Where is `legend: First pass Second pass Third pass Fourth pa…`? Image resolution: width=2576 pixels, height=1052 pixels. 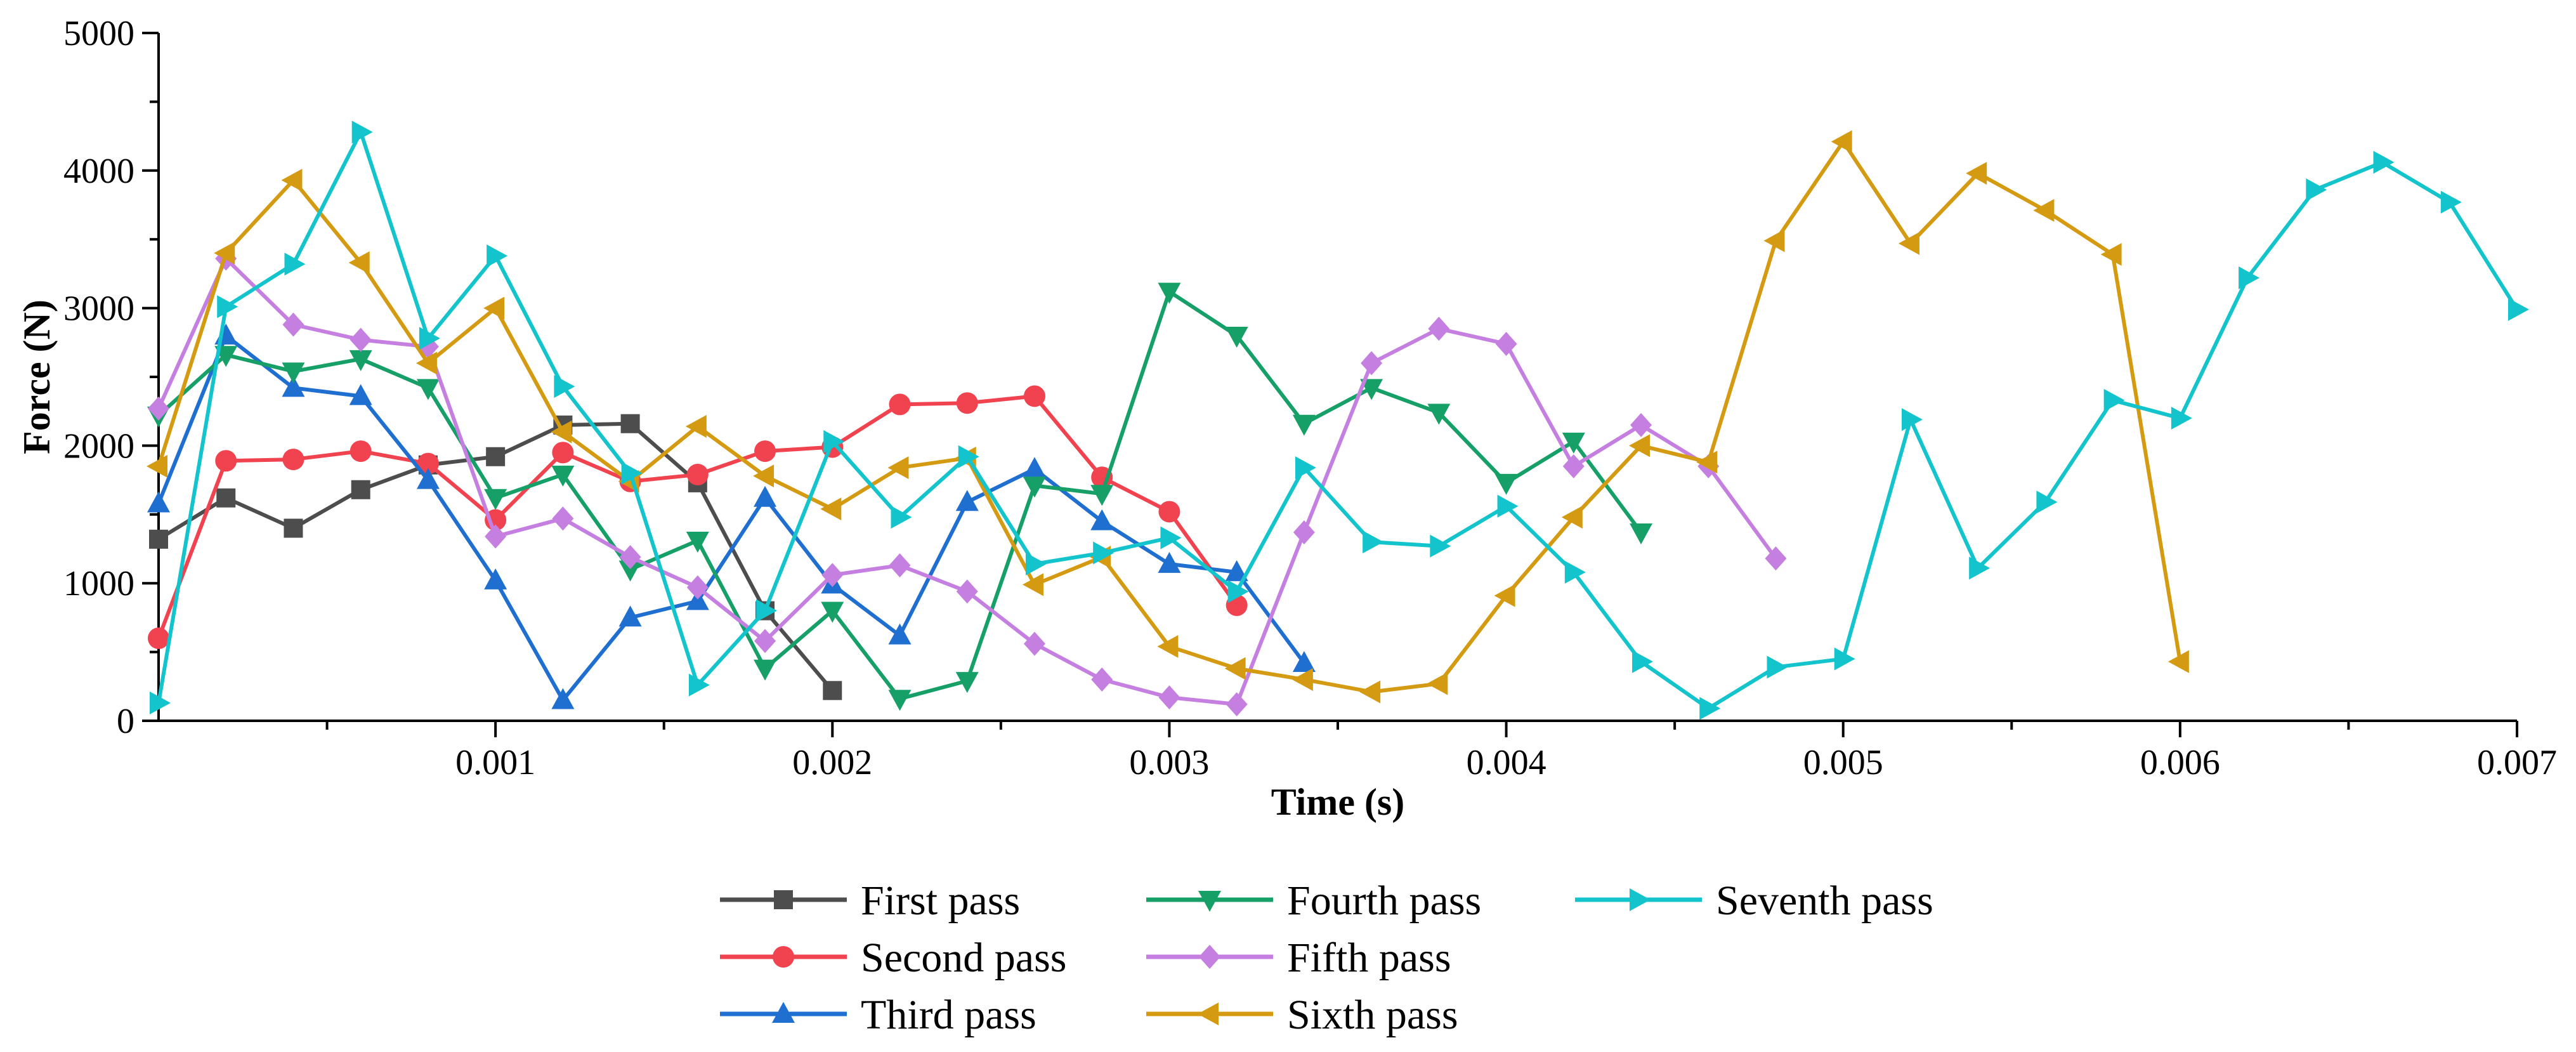 legend: First pass Second pass Third pass Fourth pa… is located at coordinates (1327, 958).